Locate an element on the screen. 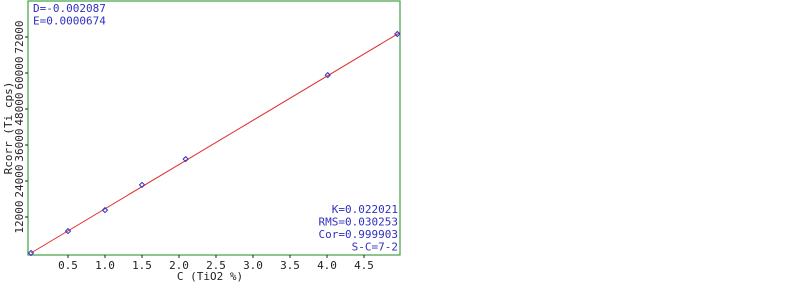 Image resolution: width=800 pixels, height=285 pixels. annotation: K=0.022021 is located at coordinates (365, 209).